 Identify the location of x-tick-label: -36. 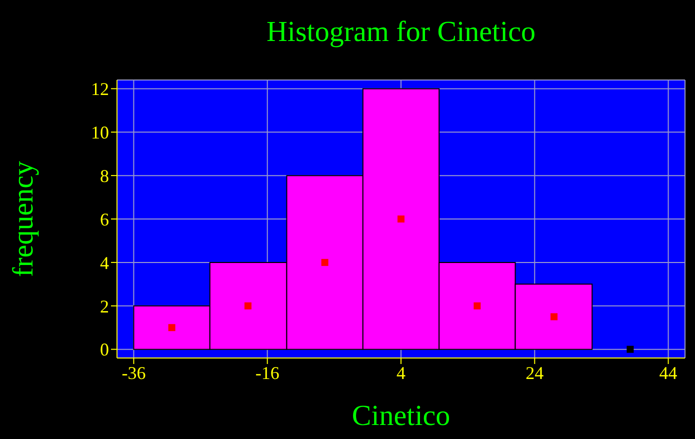
(134, 372).